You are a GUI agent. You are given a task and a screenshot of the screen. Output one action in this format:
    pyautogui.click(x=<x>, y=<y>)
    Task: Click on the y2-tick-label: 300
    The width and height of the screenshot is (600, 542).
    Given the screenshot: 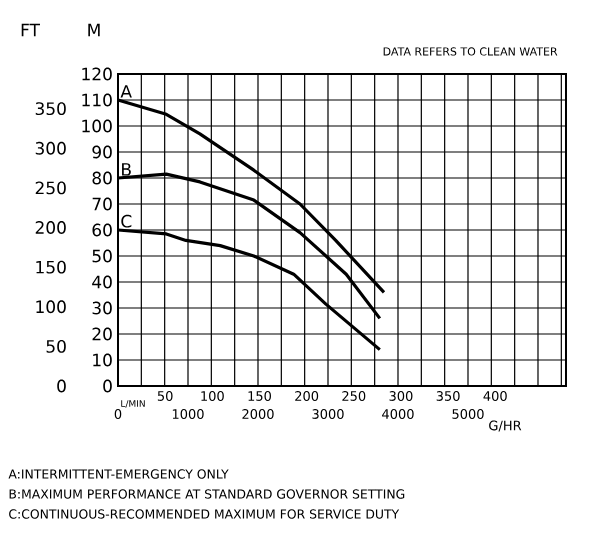 What is the action you would take?
    pyautogui.click(x=50, y=148)
    